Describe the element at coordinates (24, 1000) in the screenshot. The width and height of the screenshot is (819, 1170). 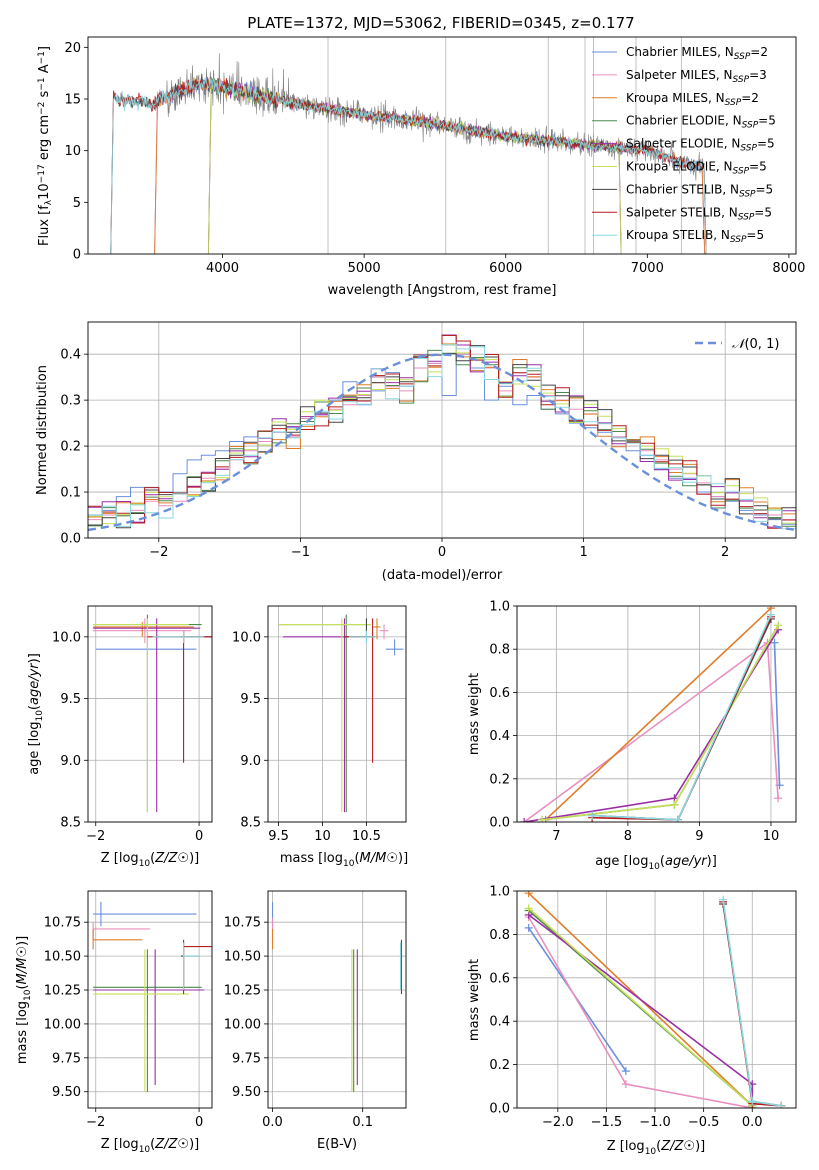
I see `y-axis-label: mass [log10(M/M☉)]` at that location.